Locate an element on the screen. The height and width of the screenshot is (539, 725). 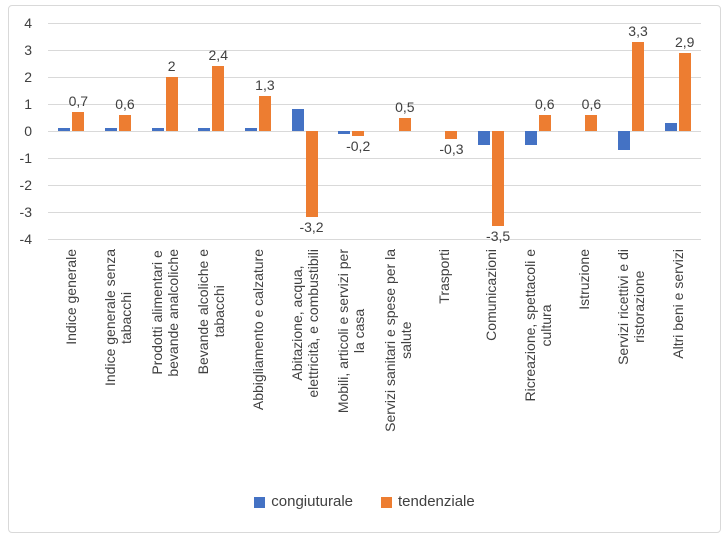
category-label: Comunicazioni is located at coordinates (491, 295).